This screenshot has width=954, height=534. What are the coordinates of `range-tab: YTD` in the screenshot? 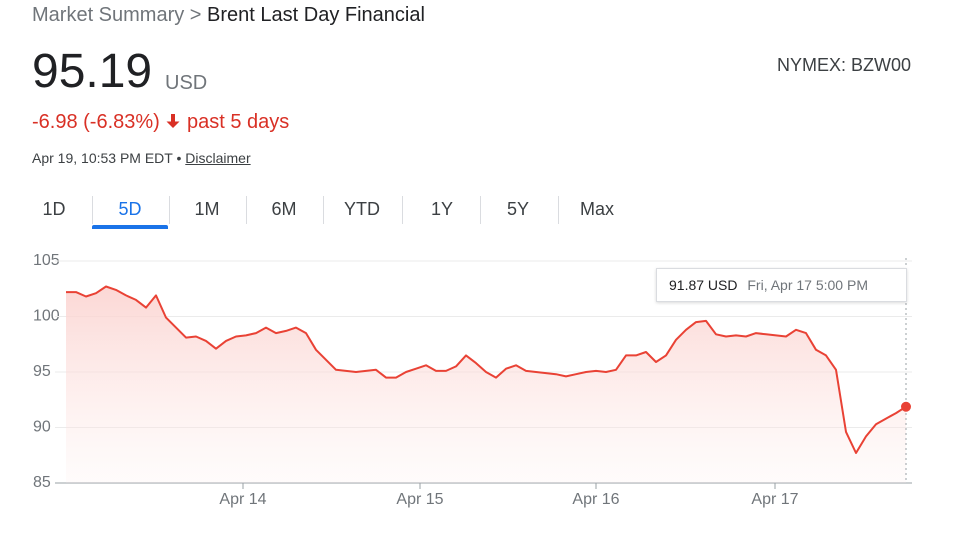 It's located at (362, 209).